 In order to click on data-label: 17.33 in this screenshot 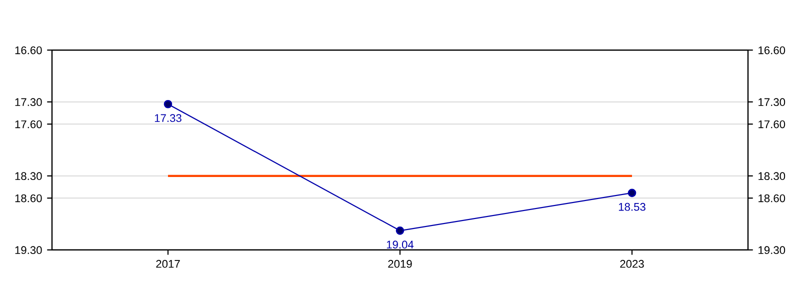, I will do `click(168, 118)`.